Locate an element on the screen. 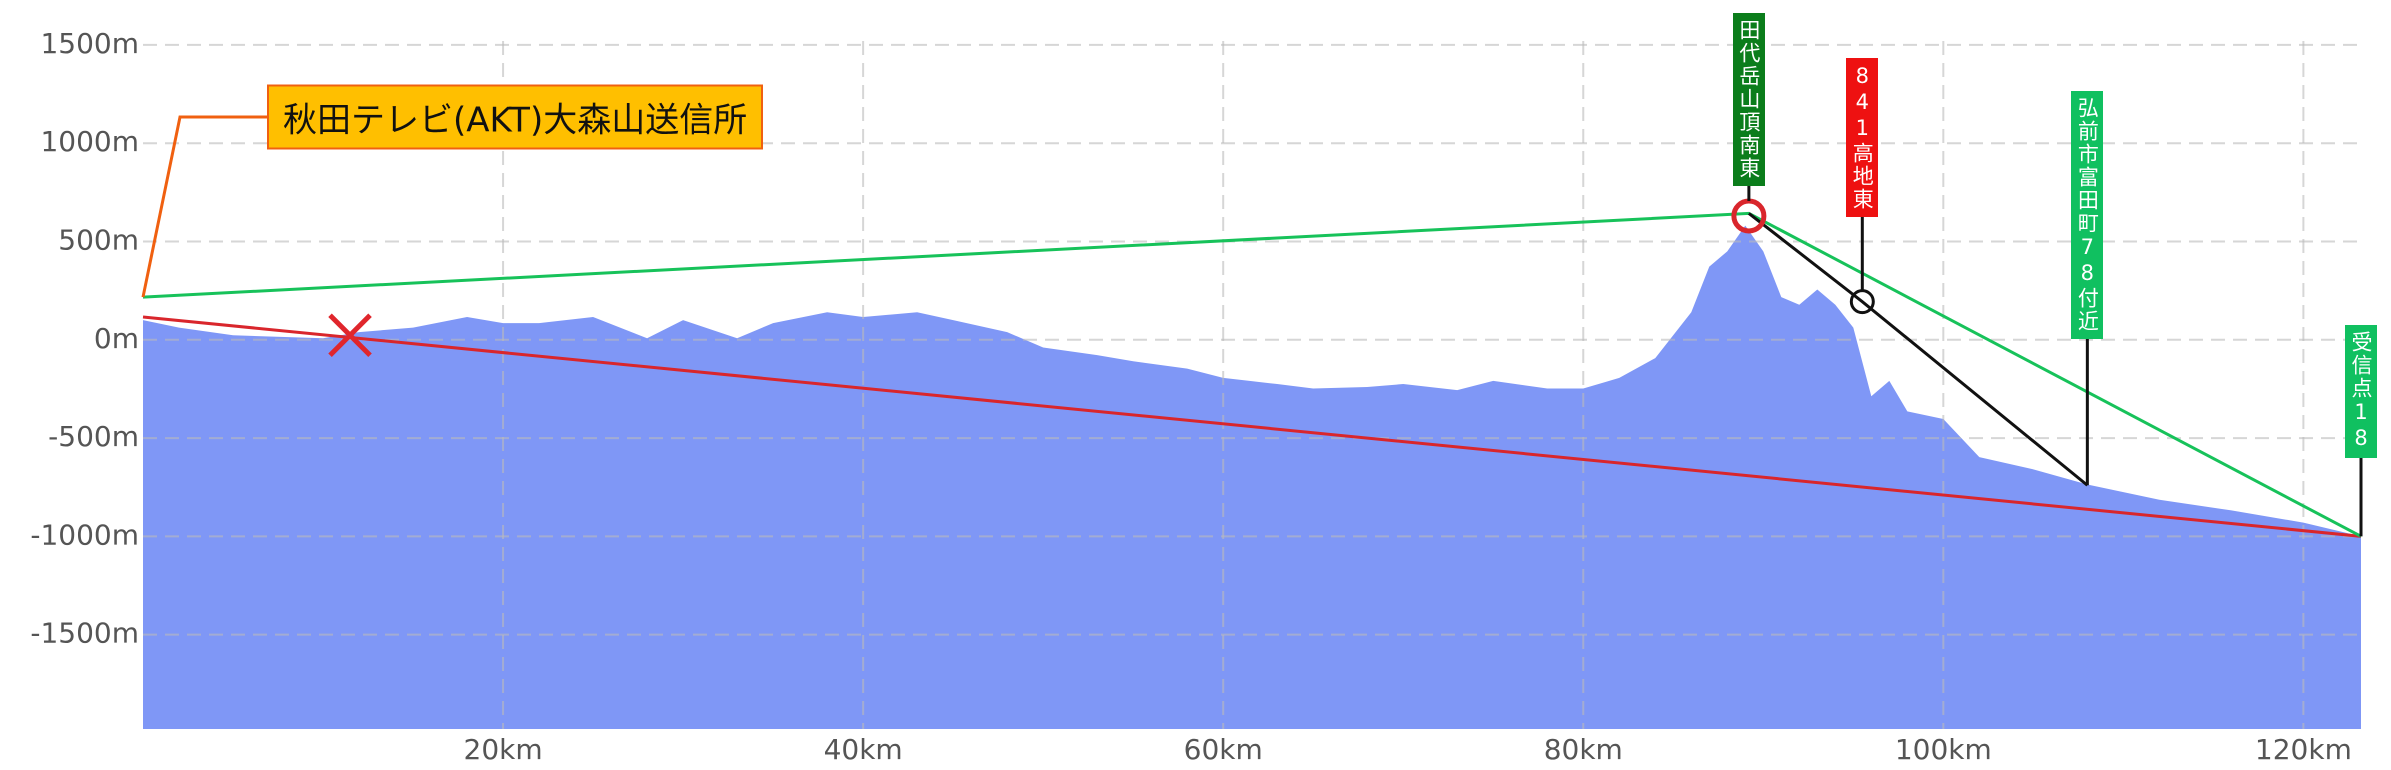 Image resolution: width=2391 pixels, height=770 pixels. circle-marker is located at coordinates (1749, 216).